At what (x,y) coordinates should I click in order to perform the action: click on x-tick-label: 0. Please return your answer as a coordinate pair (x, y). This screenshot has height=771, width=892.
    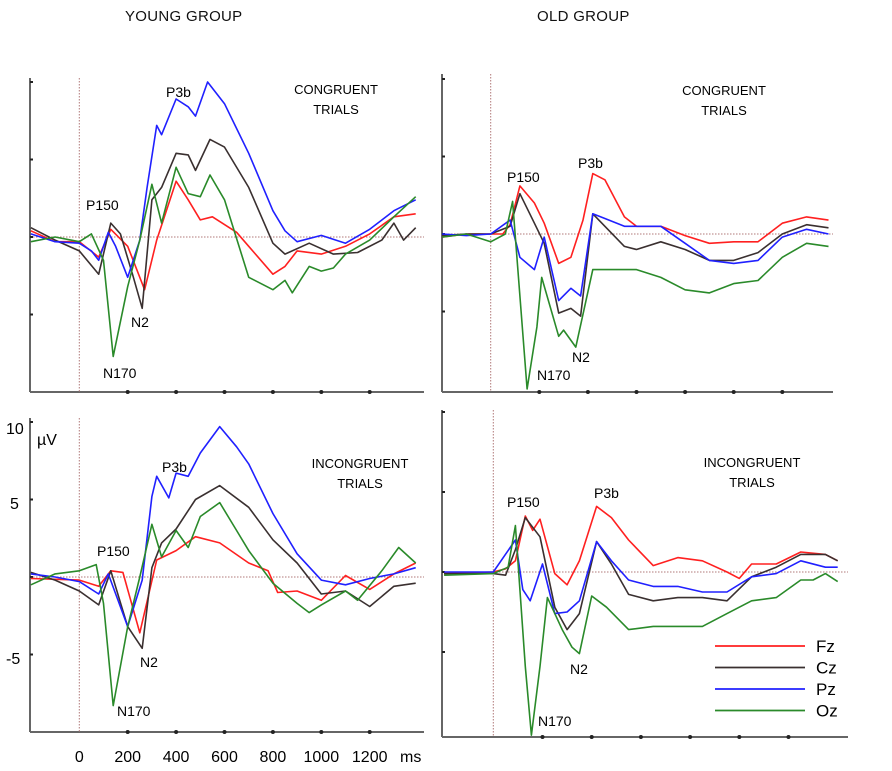
    Looking at the image, I should click on (79, 757).